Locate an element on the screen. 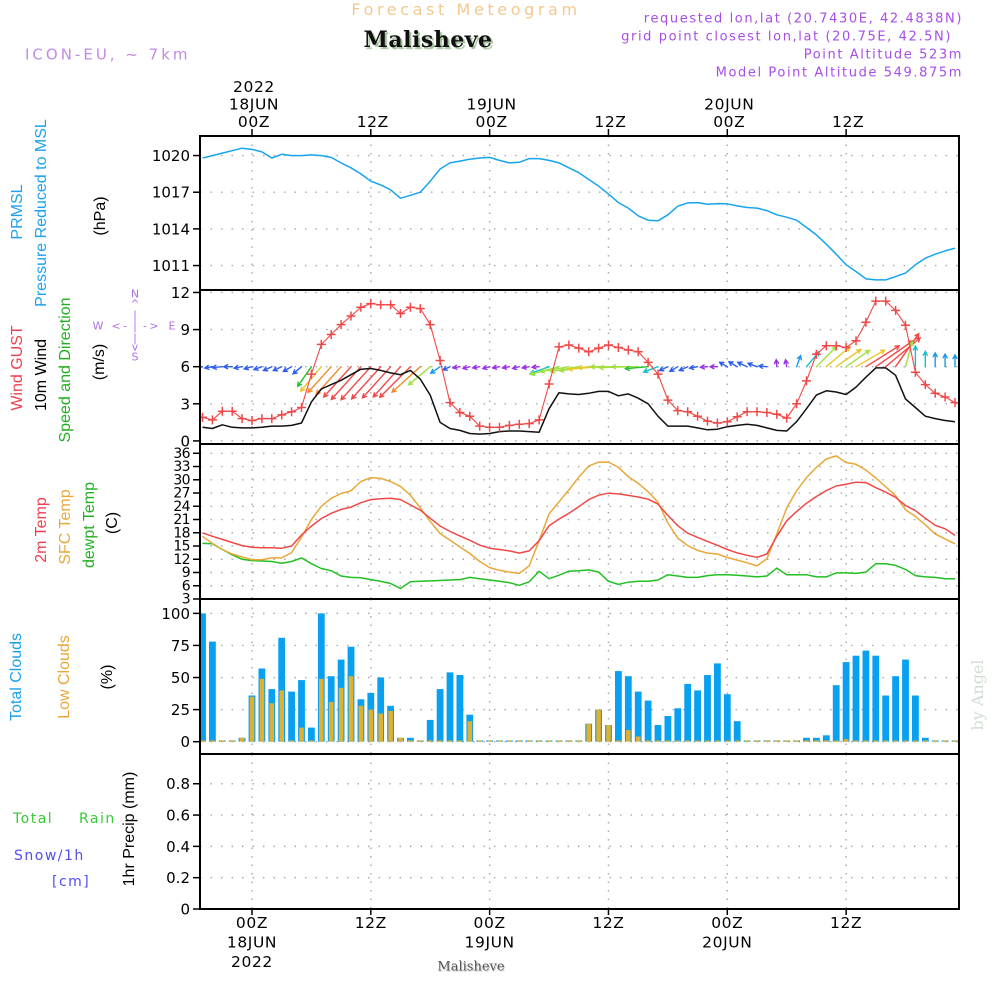 The height and width of the screenshot is (1000, 1000). precip-total-label: Total is located at coordinates (33, 819).